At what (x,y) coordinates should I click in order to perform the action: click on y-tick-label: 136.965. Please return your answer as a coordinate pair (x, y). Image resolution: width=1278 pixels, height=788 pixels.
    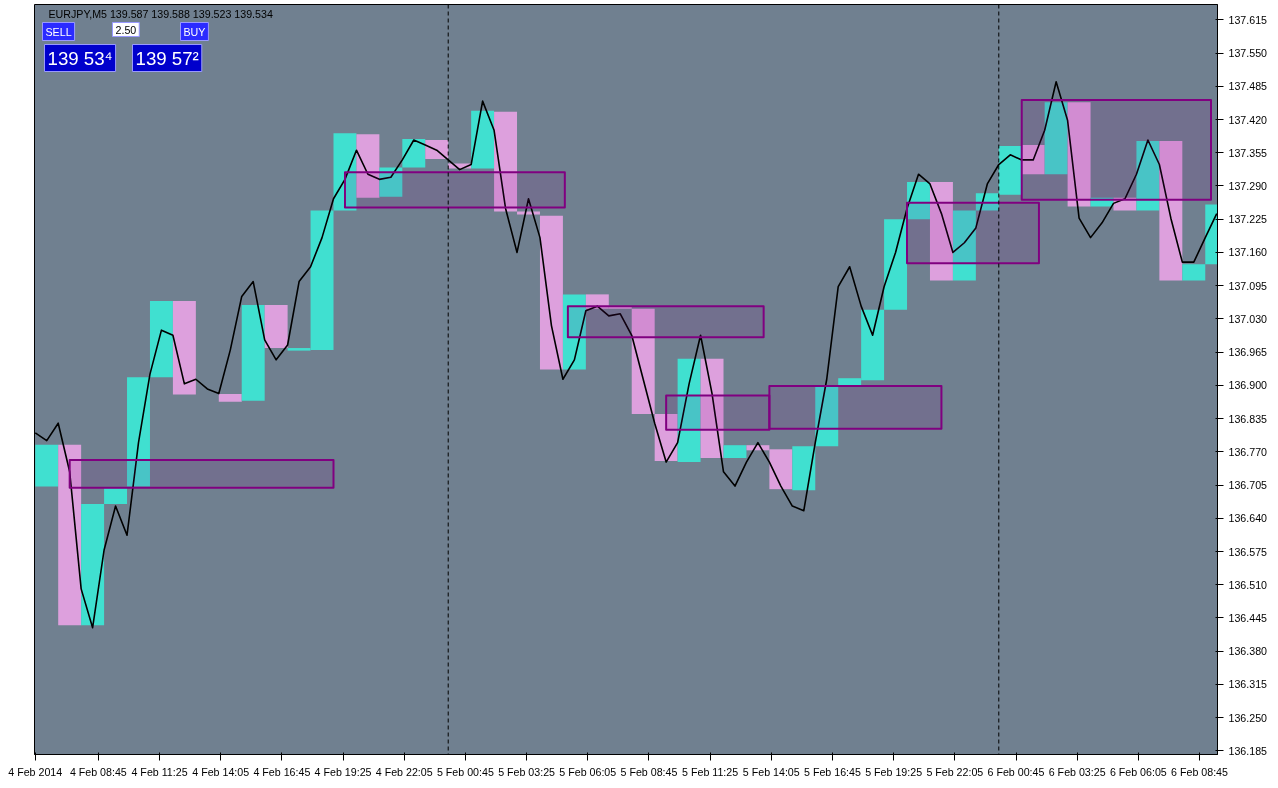
    Looking at the image, I should click on (1248, 352).